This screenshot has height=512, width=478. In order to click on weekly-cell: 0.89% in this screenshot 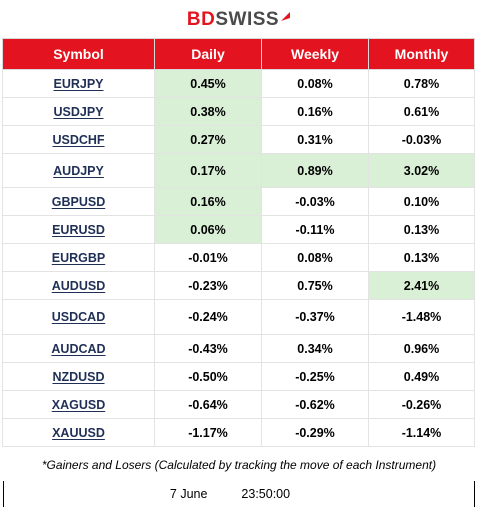, I will do `click(315, 170)`.